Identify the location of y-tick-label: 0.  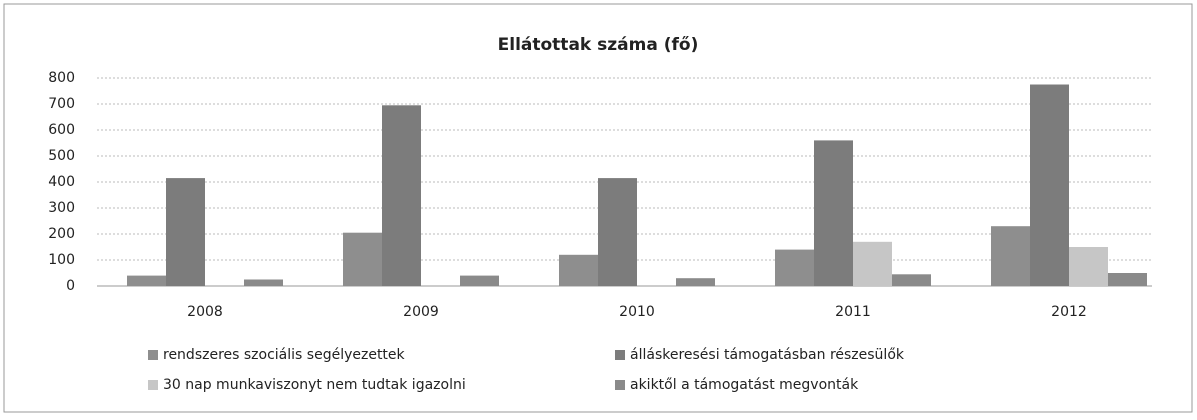
(70, 286).